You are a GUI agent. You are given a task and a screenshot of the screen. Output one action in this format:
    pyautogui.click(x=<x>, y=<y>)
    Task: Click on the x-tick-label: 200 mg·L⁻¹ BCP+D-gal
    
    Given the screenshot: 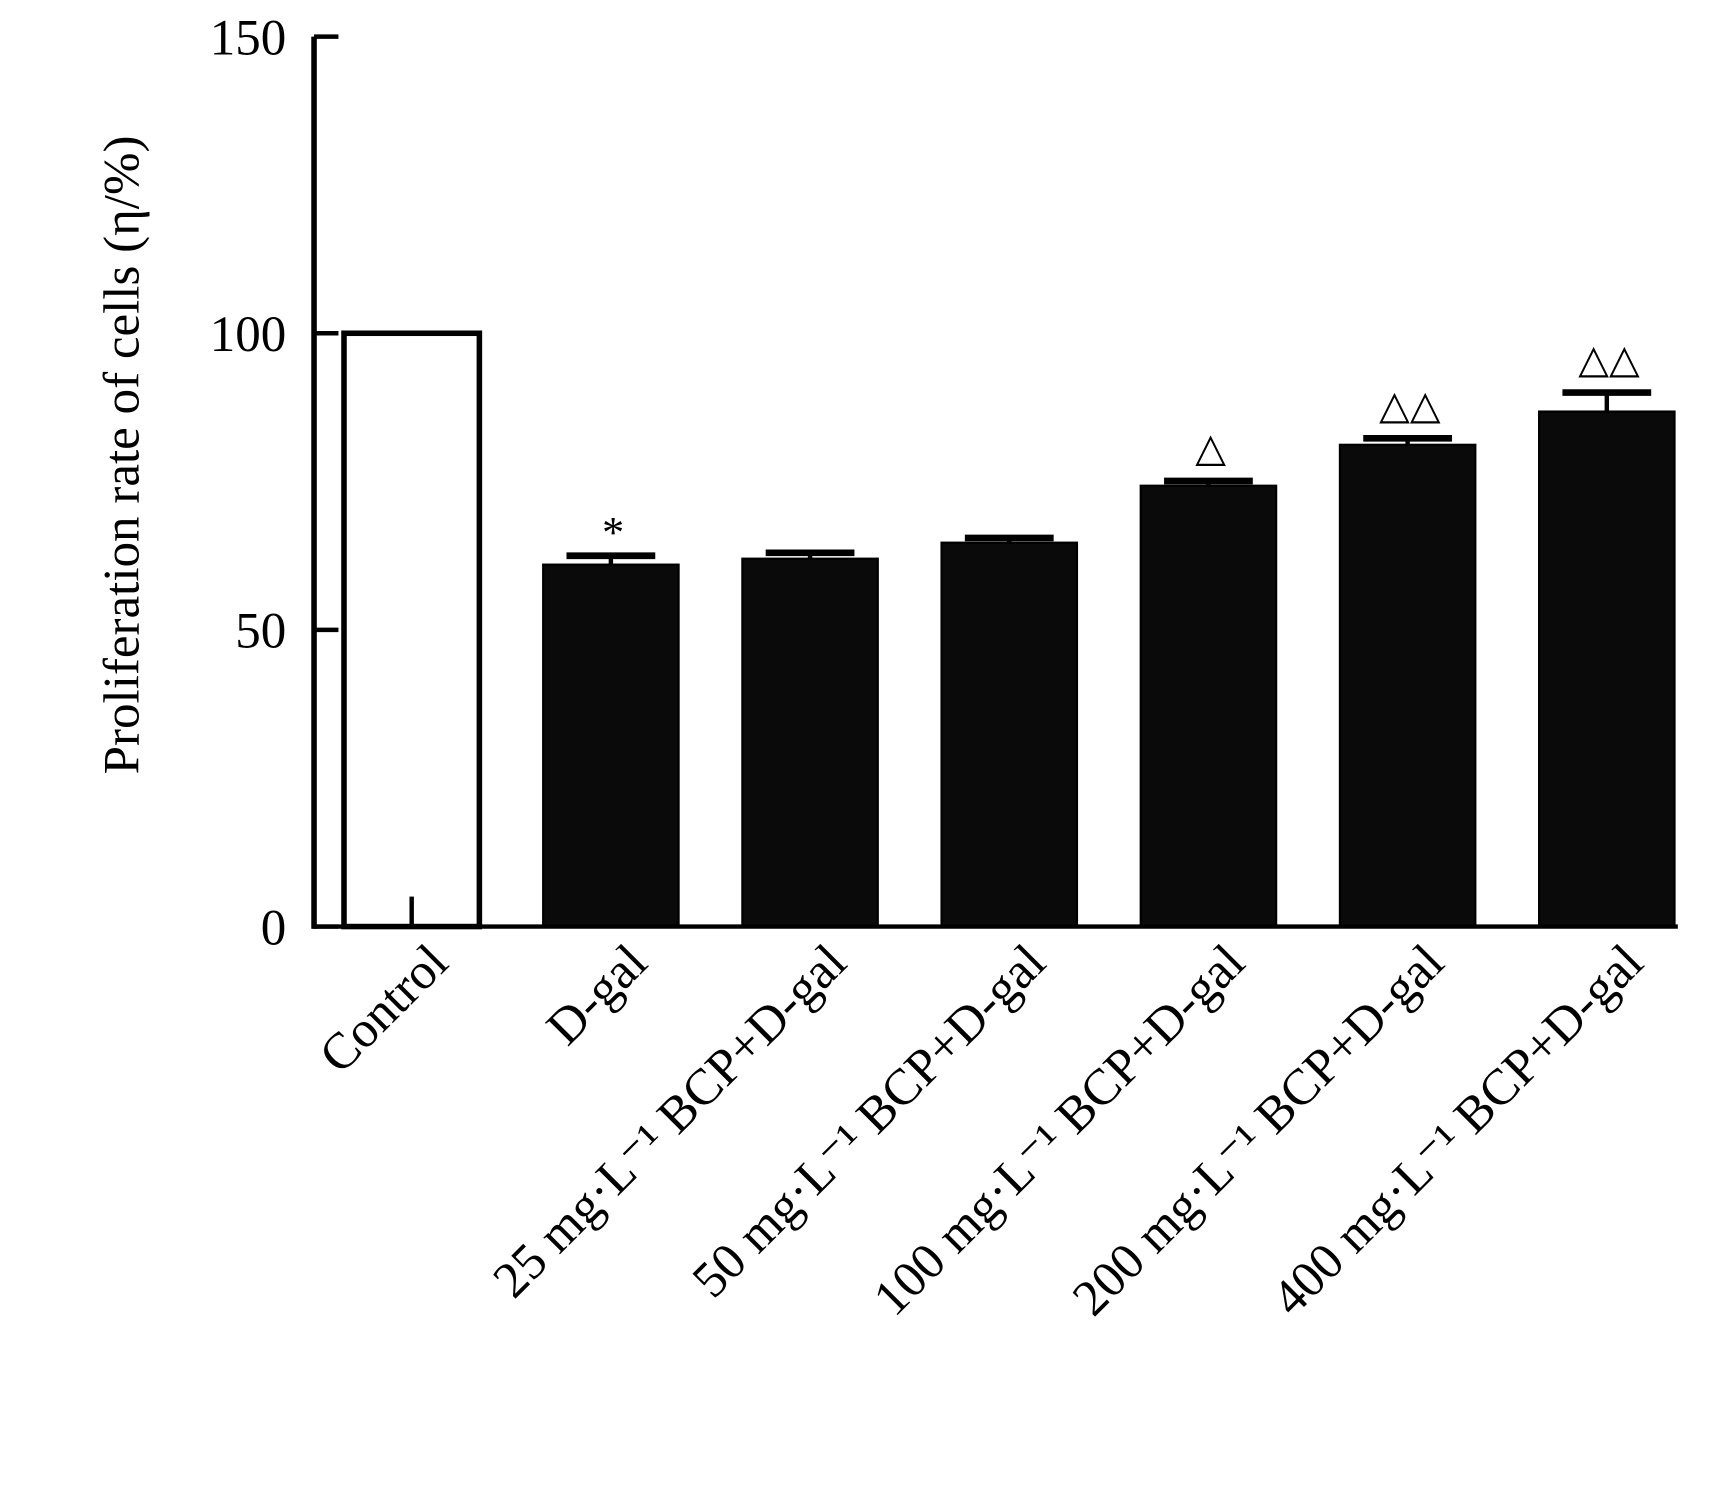 What is the action you would take?
    pyautogui.click(x=1258, y=1130)
    